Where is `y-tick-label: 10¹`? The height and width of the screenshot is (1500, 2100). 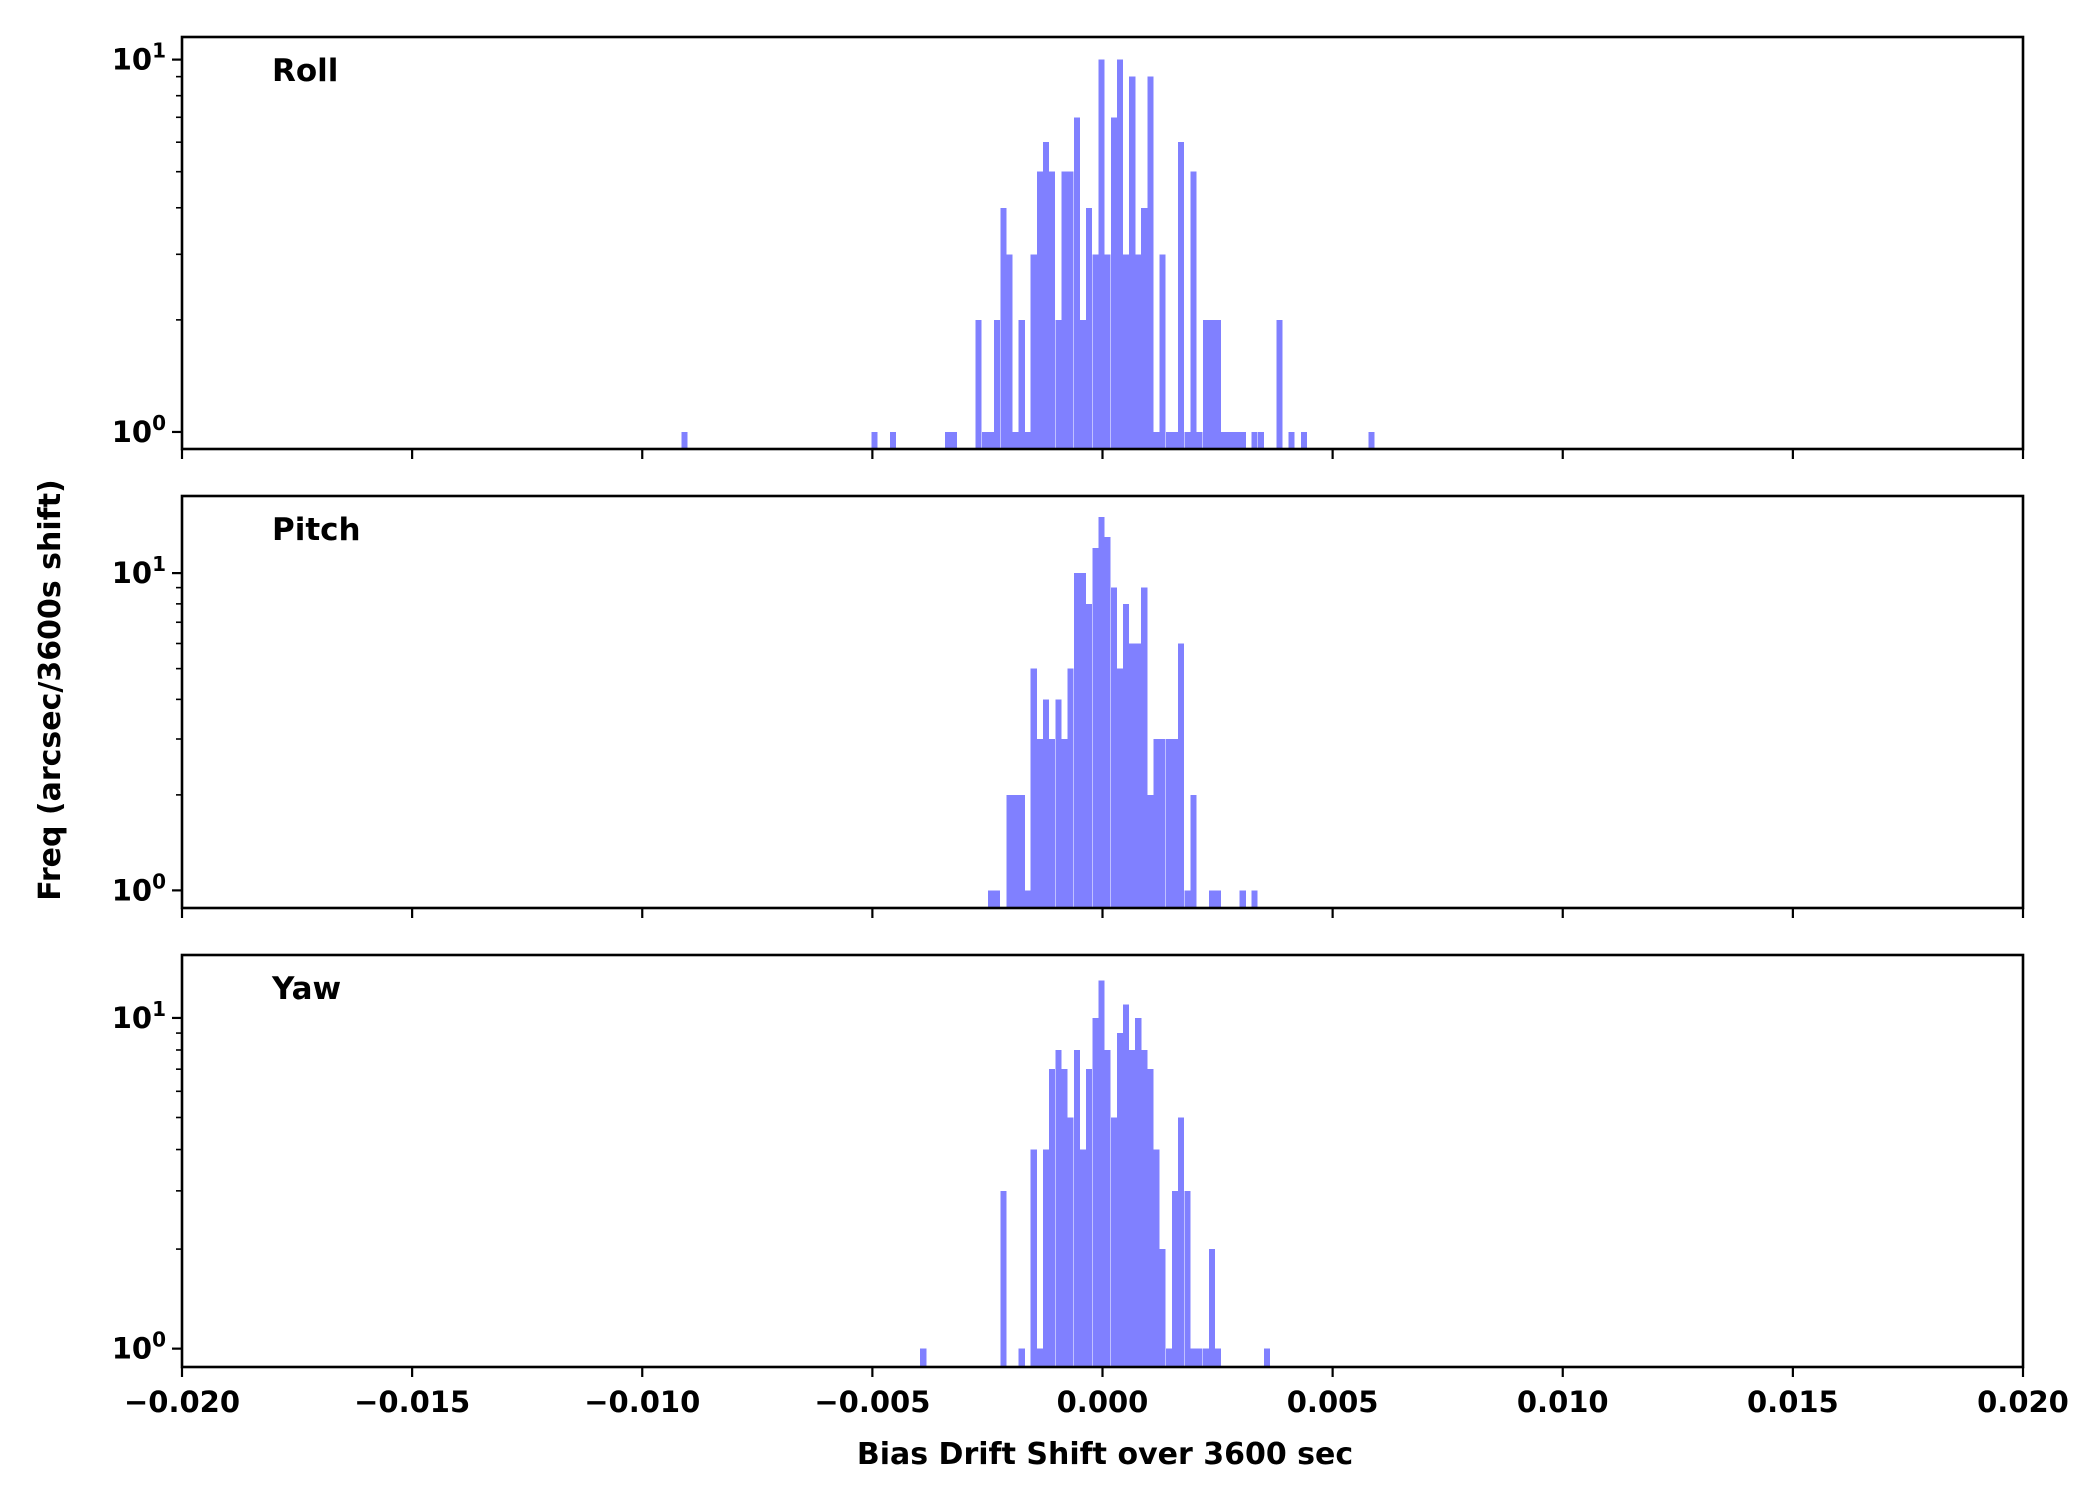
y-tick-label: 10¹ is located at coordinates (139, 571).